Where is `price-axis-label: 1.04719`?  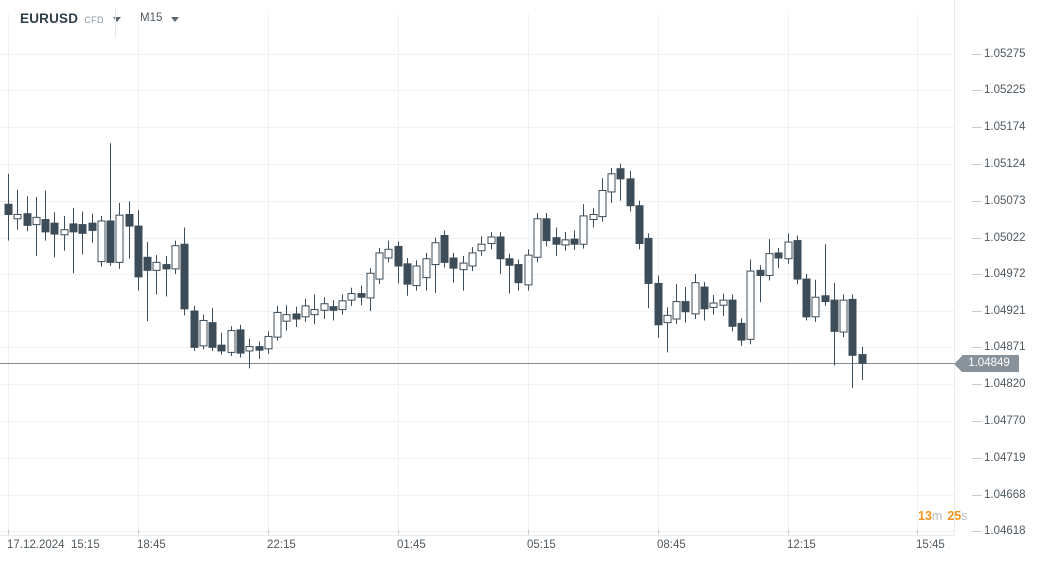 price-axis-label: 1.04719 is located at coordinates (1005, 457).